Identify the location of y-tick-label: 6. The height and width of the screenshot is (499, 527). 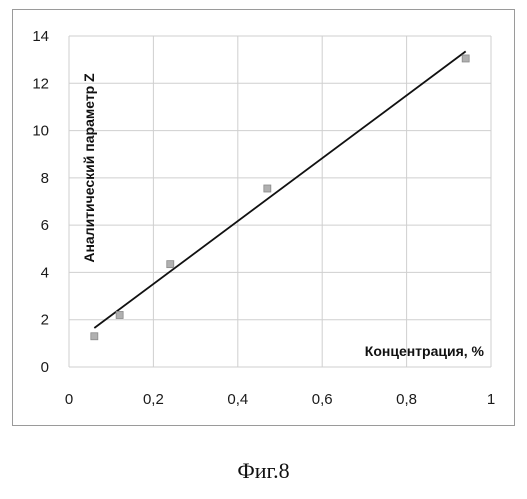
(45, 225).